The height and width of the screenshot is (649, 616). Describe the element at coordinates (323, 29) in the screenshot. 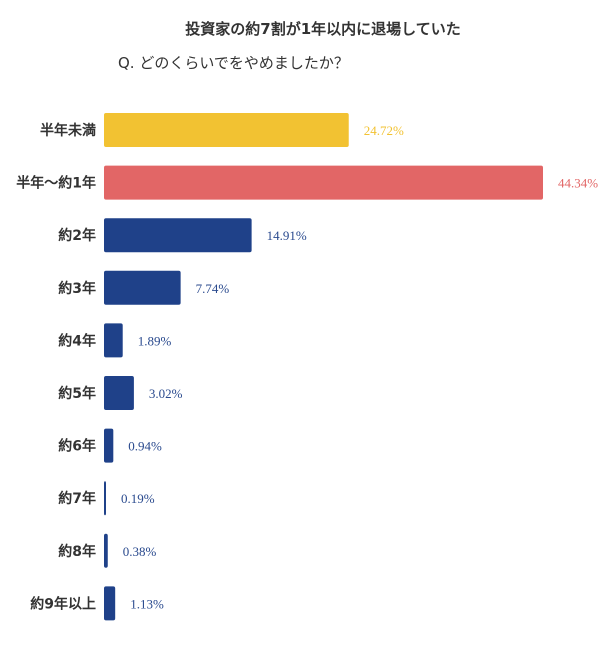

I see `chart-title: 投資家の約7割が1年以内に退場していた` at that location.